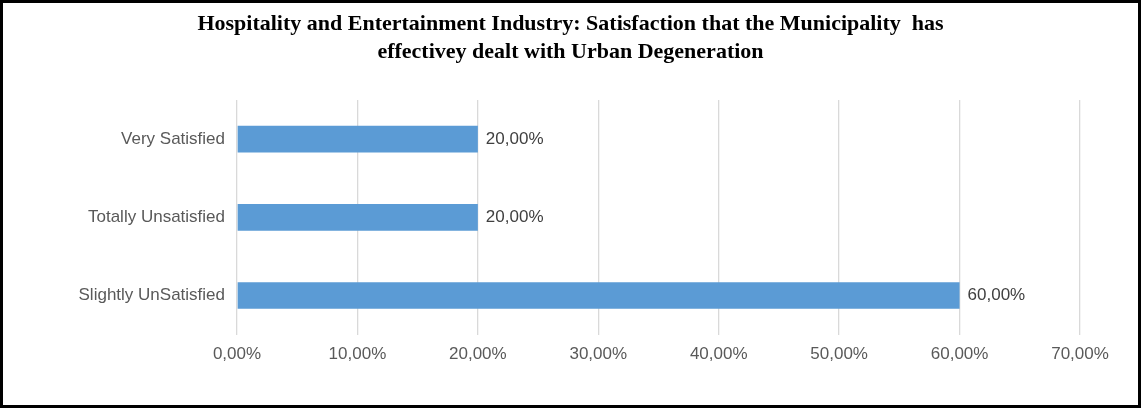  I want to click on x-tick-label: 30,00%, so click(598, 354).